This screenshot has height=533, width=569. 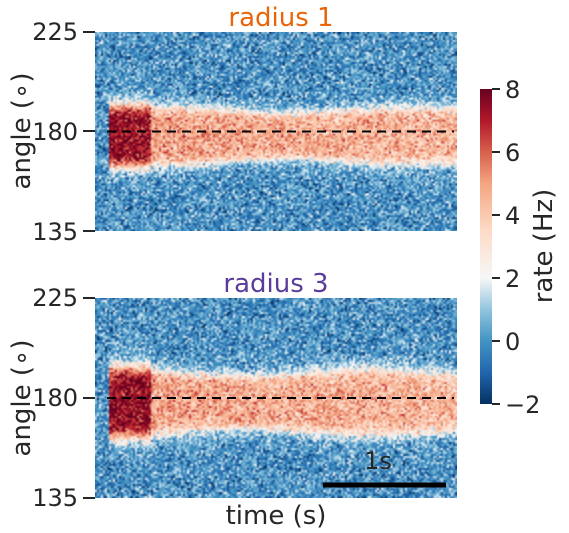 What do you see at coordinates (55, 232) in the screenshot?
I see `y-tick-label-top-135: 135` at bounding box center [55, 232].